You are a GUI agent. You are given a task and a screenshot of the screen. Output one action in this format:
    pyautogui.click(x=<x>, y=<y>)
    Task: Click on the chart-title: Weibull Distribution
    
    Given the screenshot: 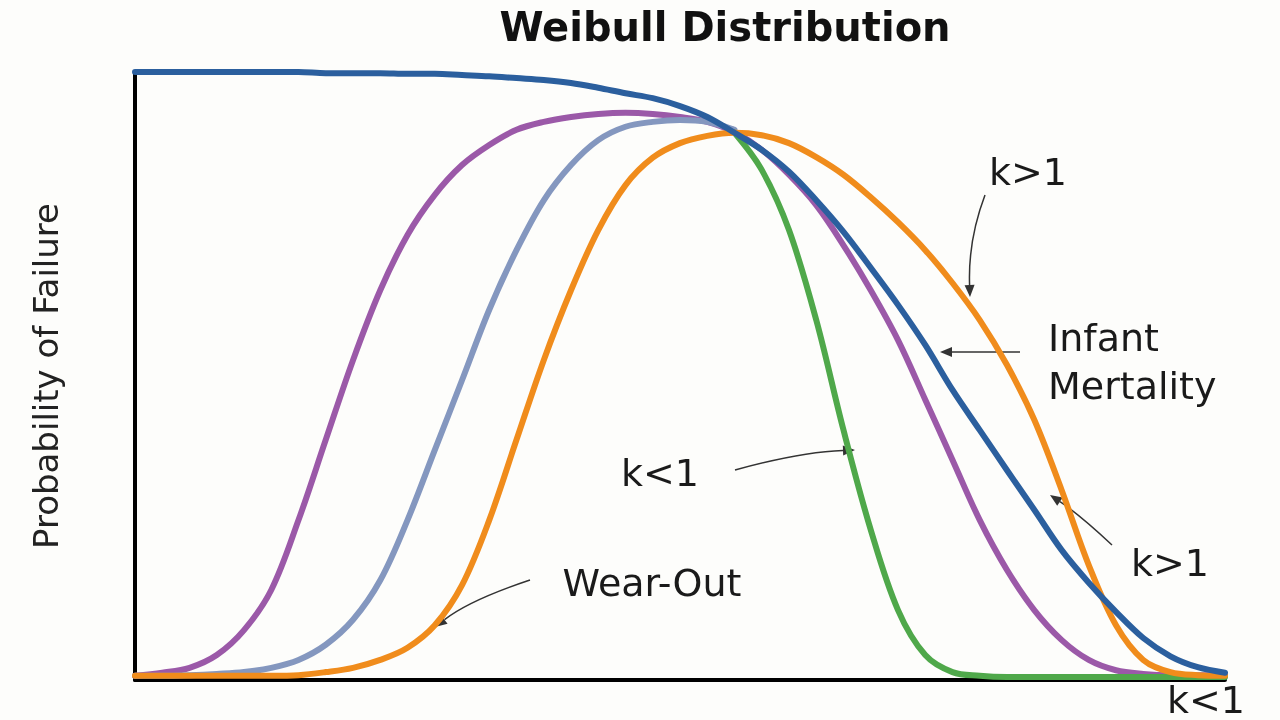 What is the action you would take?
    pyautogui.click(x=725, y=27)
    